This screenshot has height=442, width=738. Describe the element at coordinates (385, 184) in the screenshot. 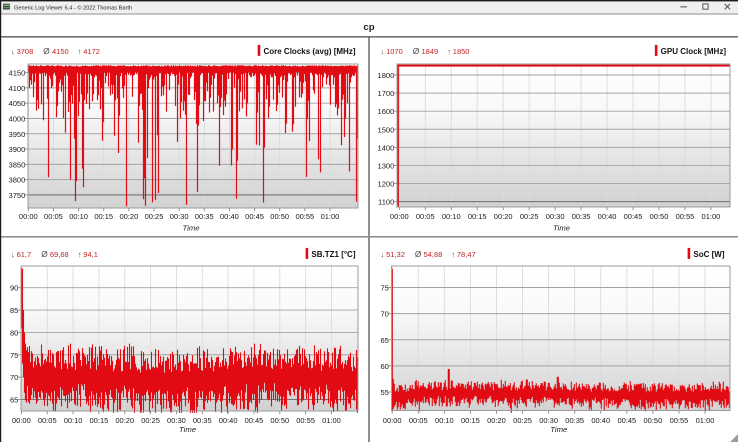

I see `svg-text: 1200` at that location.